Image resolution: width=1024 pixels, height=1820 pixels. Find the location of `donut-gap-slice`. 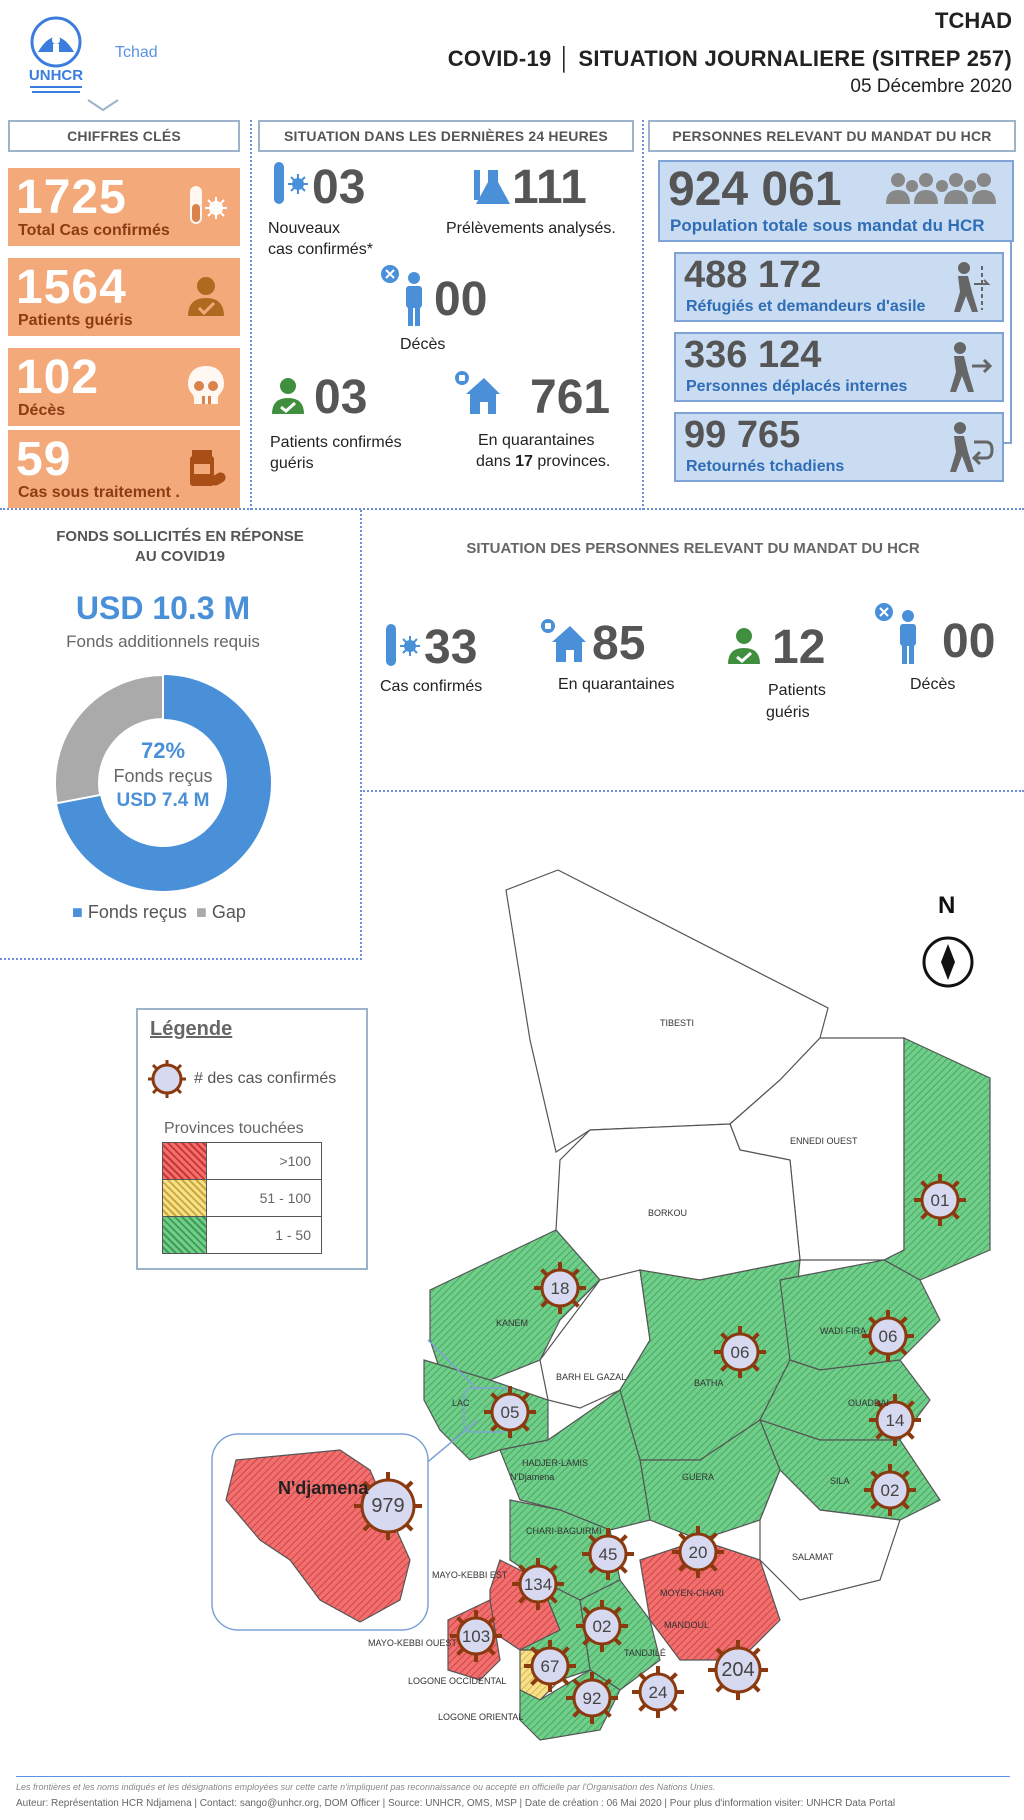

donut-gap-slice is located at coordinates (109, 739).